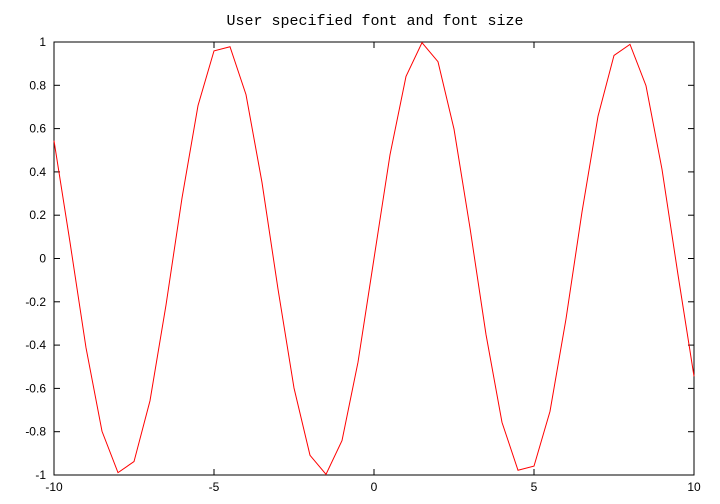 This screenshot has height=504, width=720. Describe the element at coordinates (534, 487) in the screenshot. I see `x-tick-label: 5` at that location.